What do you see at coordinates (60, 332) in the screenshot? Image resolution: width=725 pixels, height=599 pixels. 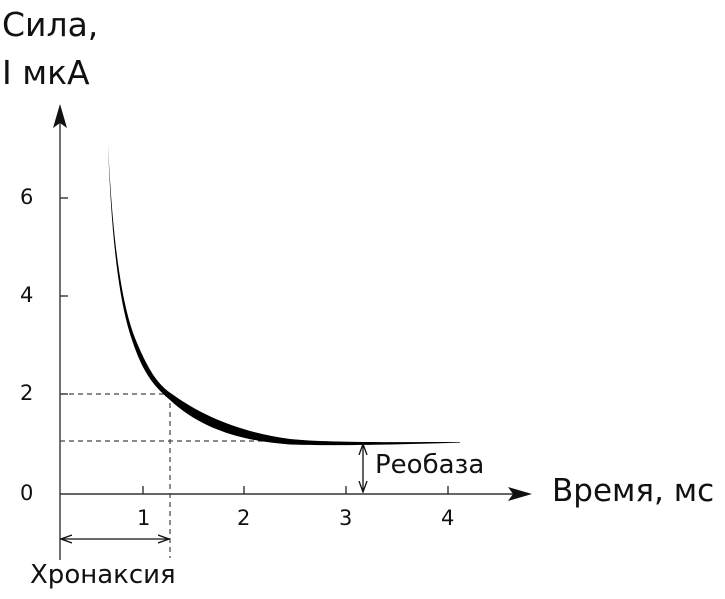 I see `y-axis` at bounding box center [60, 332].